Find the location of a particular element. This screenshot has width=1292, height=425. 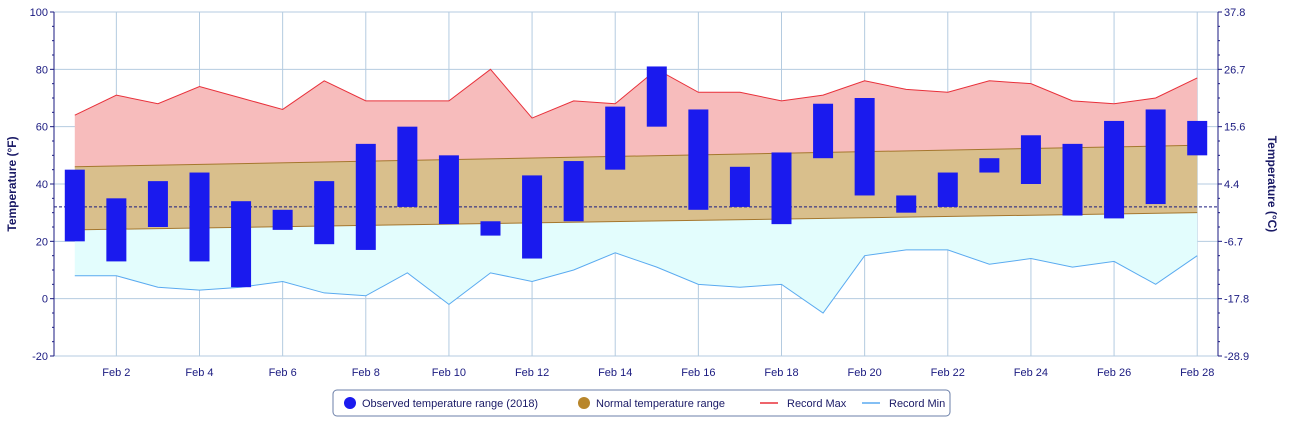

y-tick-label-left: -20 is located at coordinates (40, 357).